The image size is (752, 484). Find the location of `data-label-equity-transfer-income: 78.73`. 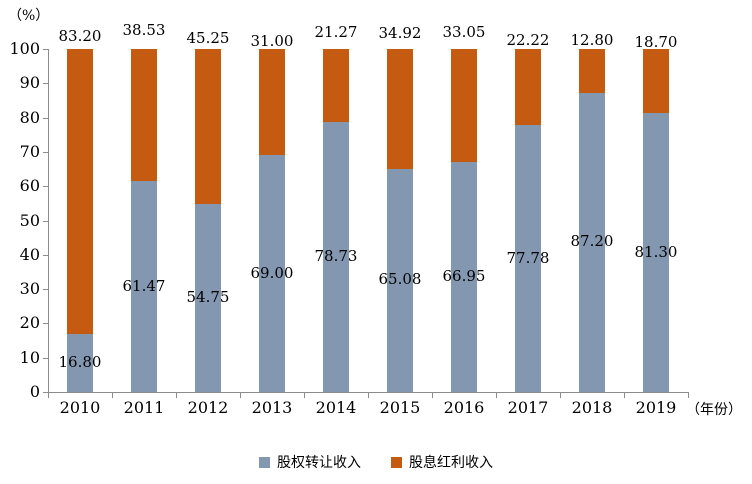

data-label-equity-transfer-income: 78.73 is located at coordinates (336, 255).